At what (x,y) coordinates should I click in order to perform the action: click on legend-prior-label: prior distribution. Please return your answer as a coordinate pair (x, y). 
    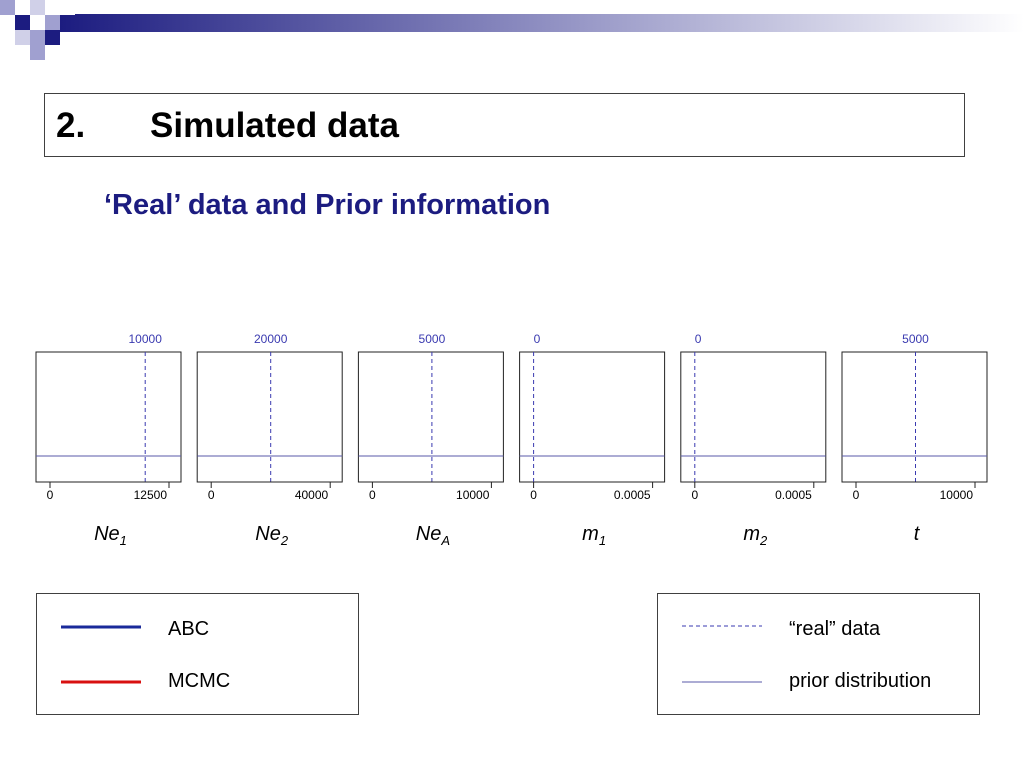
    Looking at the image, I should click on (860, 681).